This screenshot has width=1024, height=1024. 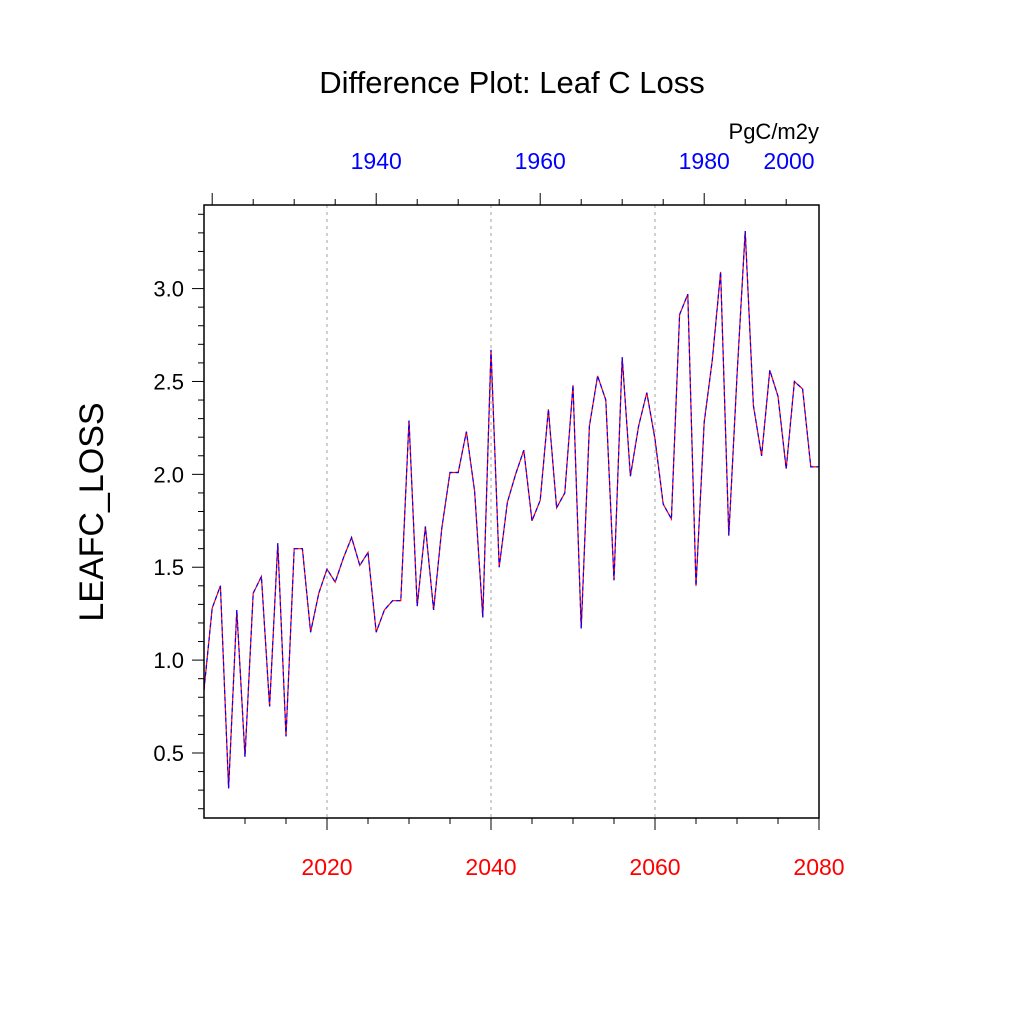 I want to click on bottom-x-tick-label: 2040, so click(x=490, y=867).